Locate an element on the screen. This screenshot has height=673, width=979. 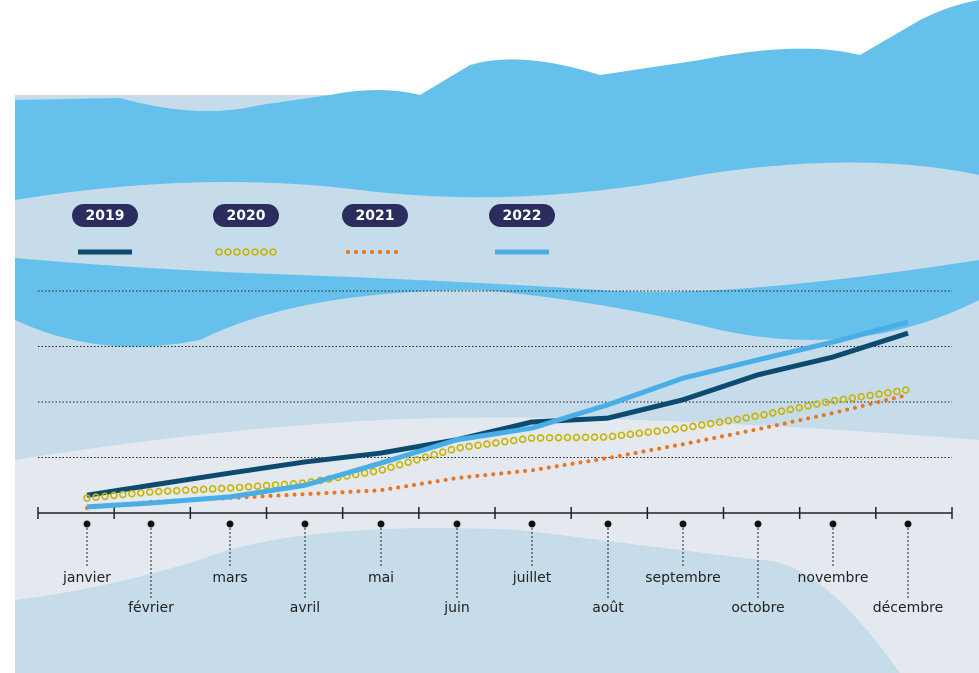
x-tick-label: juin is located at coordinates (456, 608).